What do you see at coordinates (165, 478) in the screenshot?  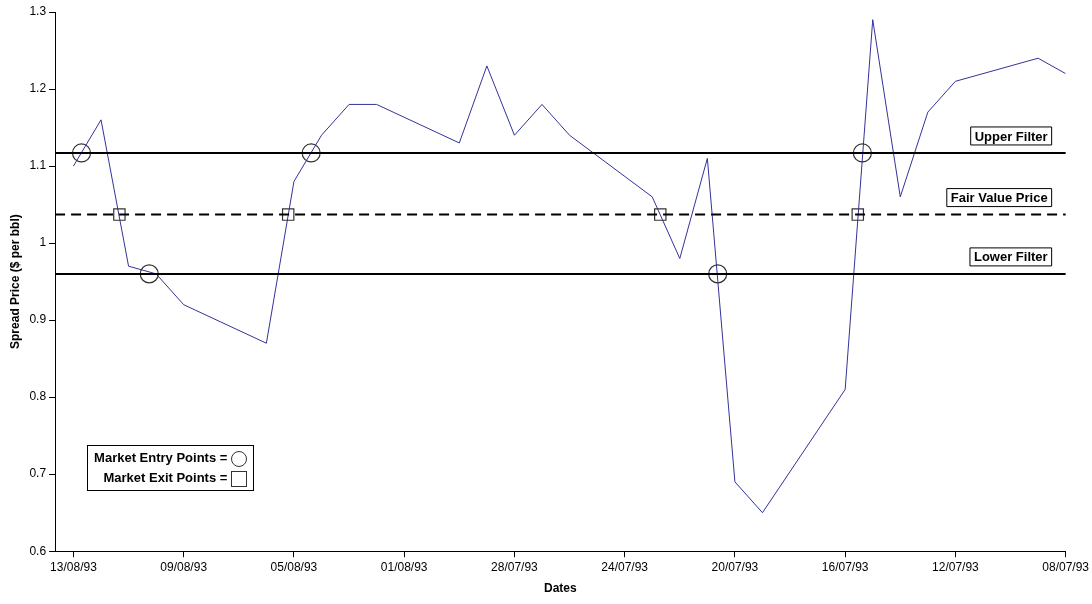 I see `legend-label: Market Exit Points =` at bounding box center [165, 478].